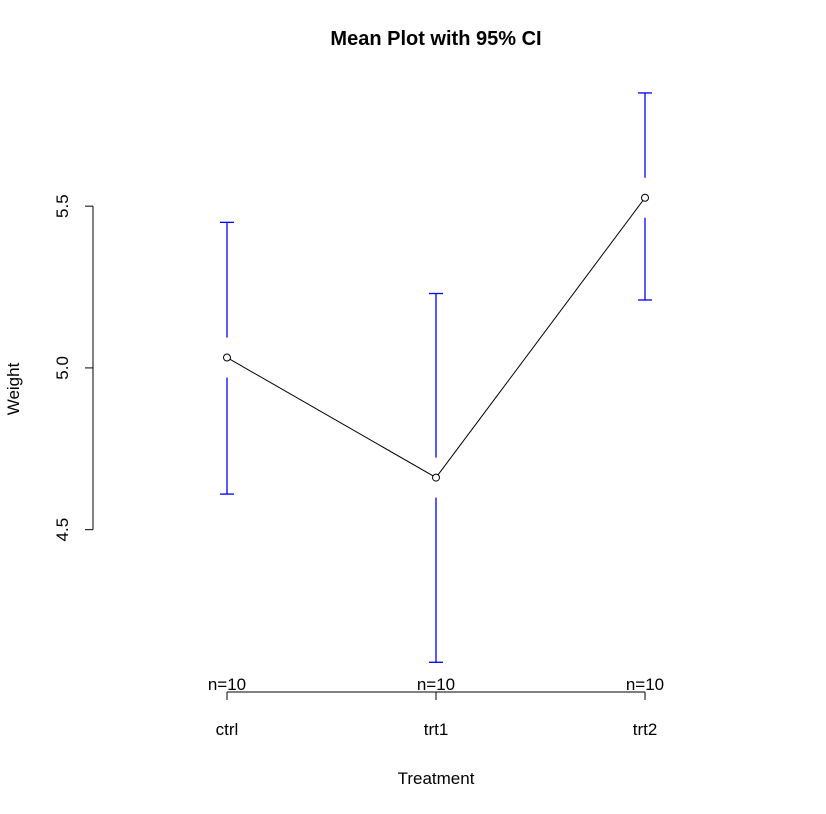 The width and height of the screenshot is (826, 814). I want to click on error-bar-ctrl, so click(227, 358).